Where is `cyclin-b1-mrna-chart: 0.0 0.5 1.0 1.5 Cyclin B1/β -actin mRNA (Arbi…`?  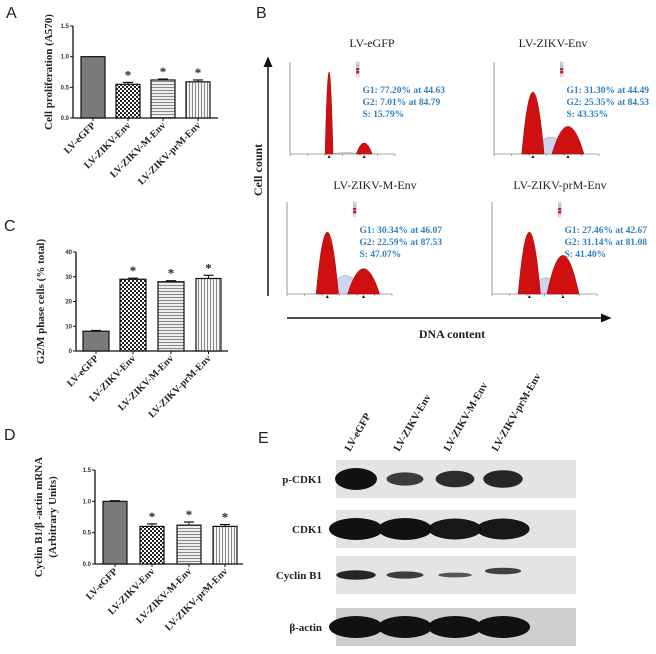
cyclin-b1-mrna-chart: 0.0 0.5 1.0 1.5 Cyclin B1/β -actin mRNA (Arbi… is located at coordinates (138, 545).